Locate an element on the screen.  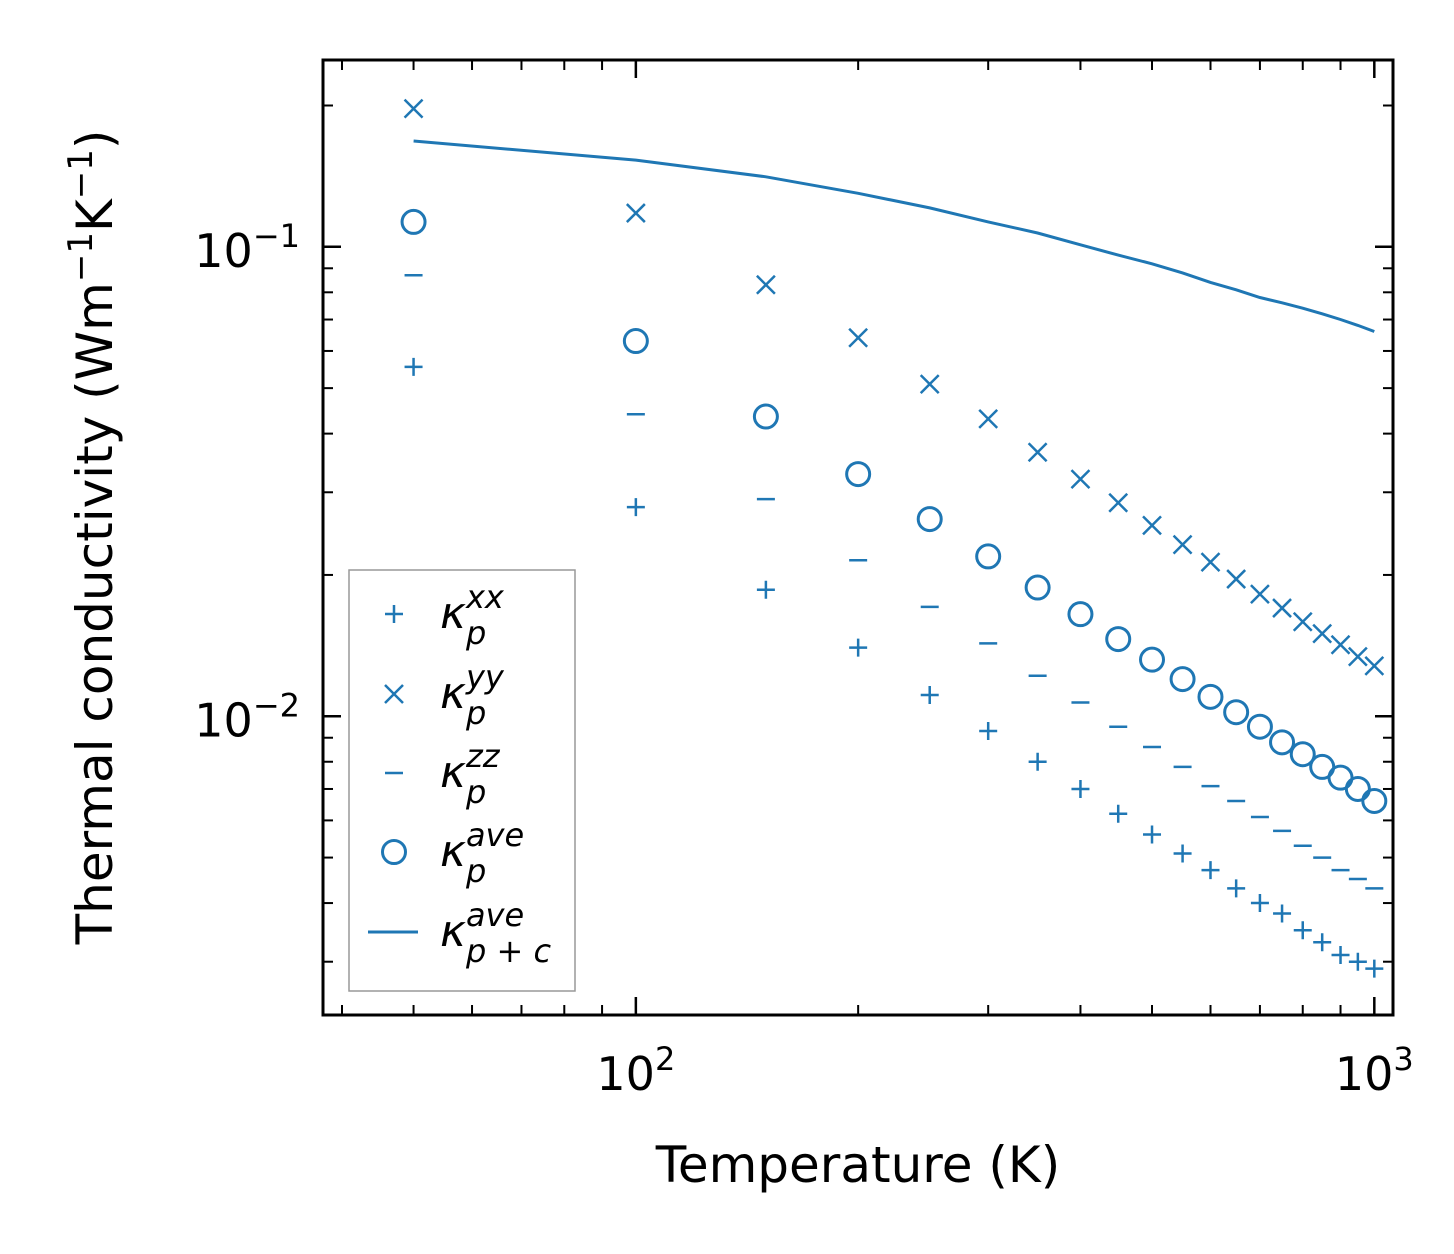
series-kappa-p+c-ave-line is located at coordinates (894, 236).